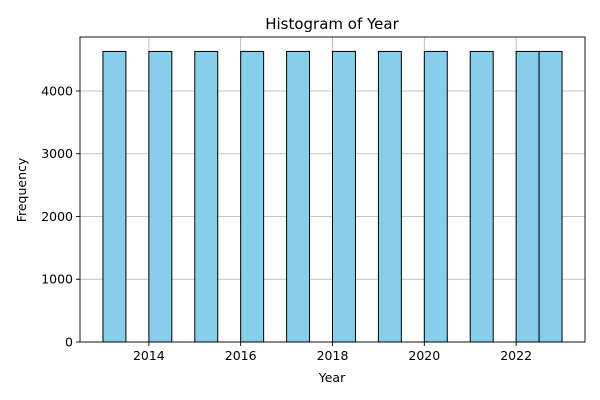 This screenshot has width=600, height=400. What do you see at coordinates (333, 355) in the screenshot?
I see `x-tick-label-2018: 2018` at bounding box center [333, 355].